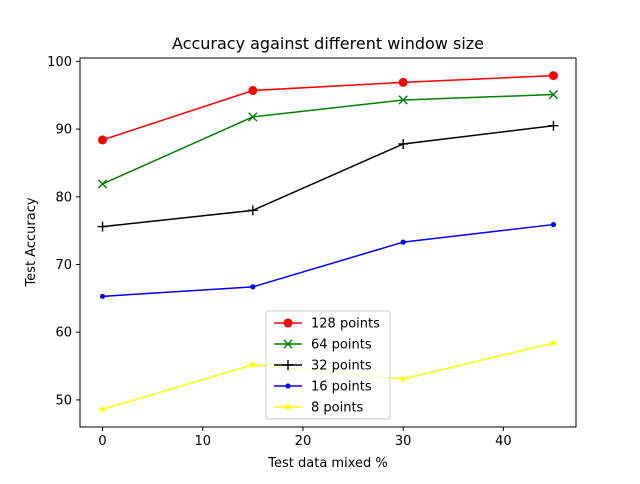 The image size is (640, 484). Describe the element at coordinates (59, 62) in the screenshot. I see `y-tick-label: 100` at that location.